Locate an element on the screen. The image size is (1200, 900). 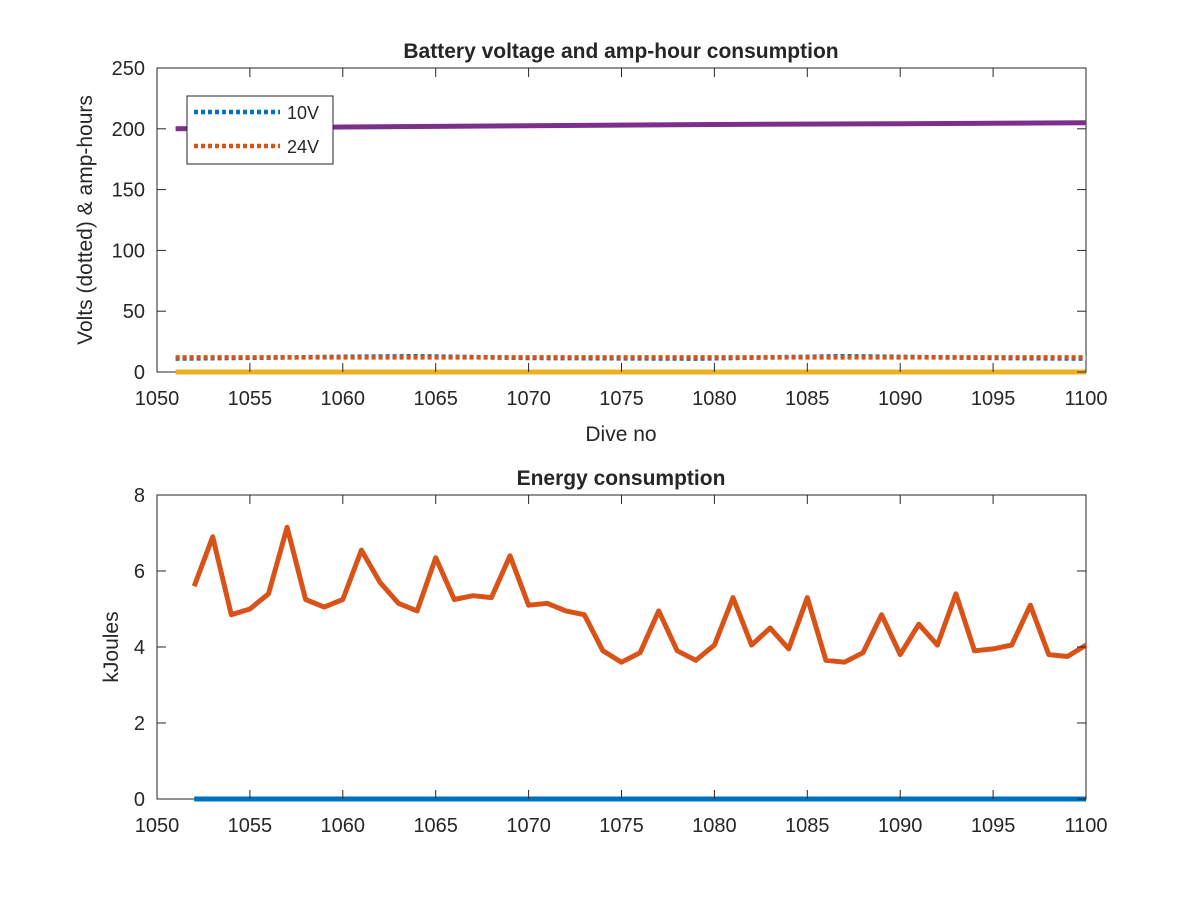
legend-label-10v: 10V is located at coordinates (303, 113).